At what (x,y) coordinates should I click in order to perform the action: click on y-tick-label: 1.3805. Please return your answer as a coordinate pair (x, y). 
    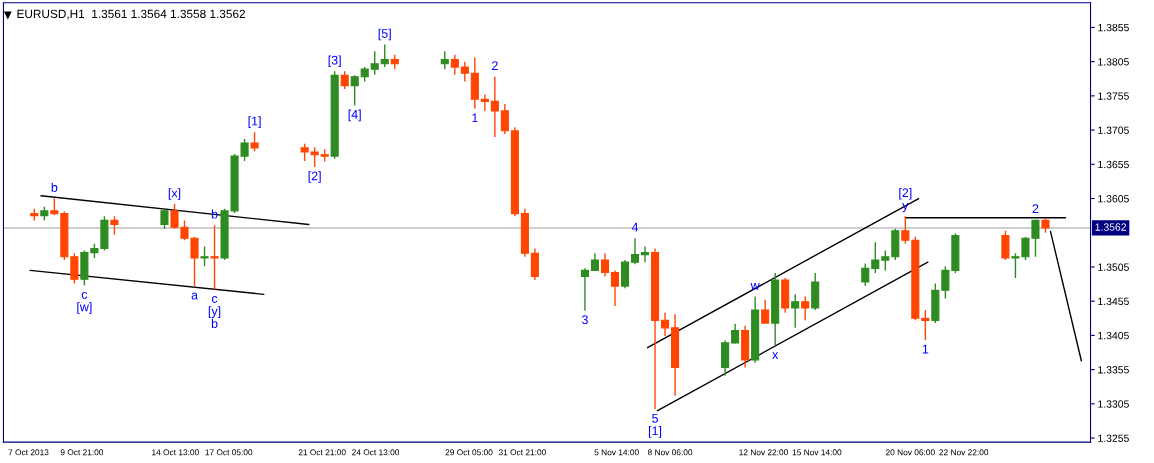
    Looking at the image, I should click on (1113, 62).